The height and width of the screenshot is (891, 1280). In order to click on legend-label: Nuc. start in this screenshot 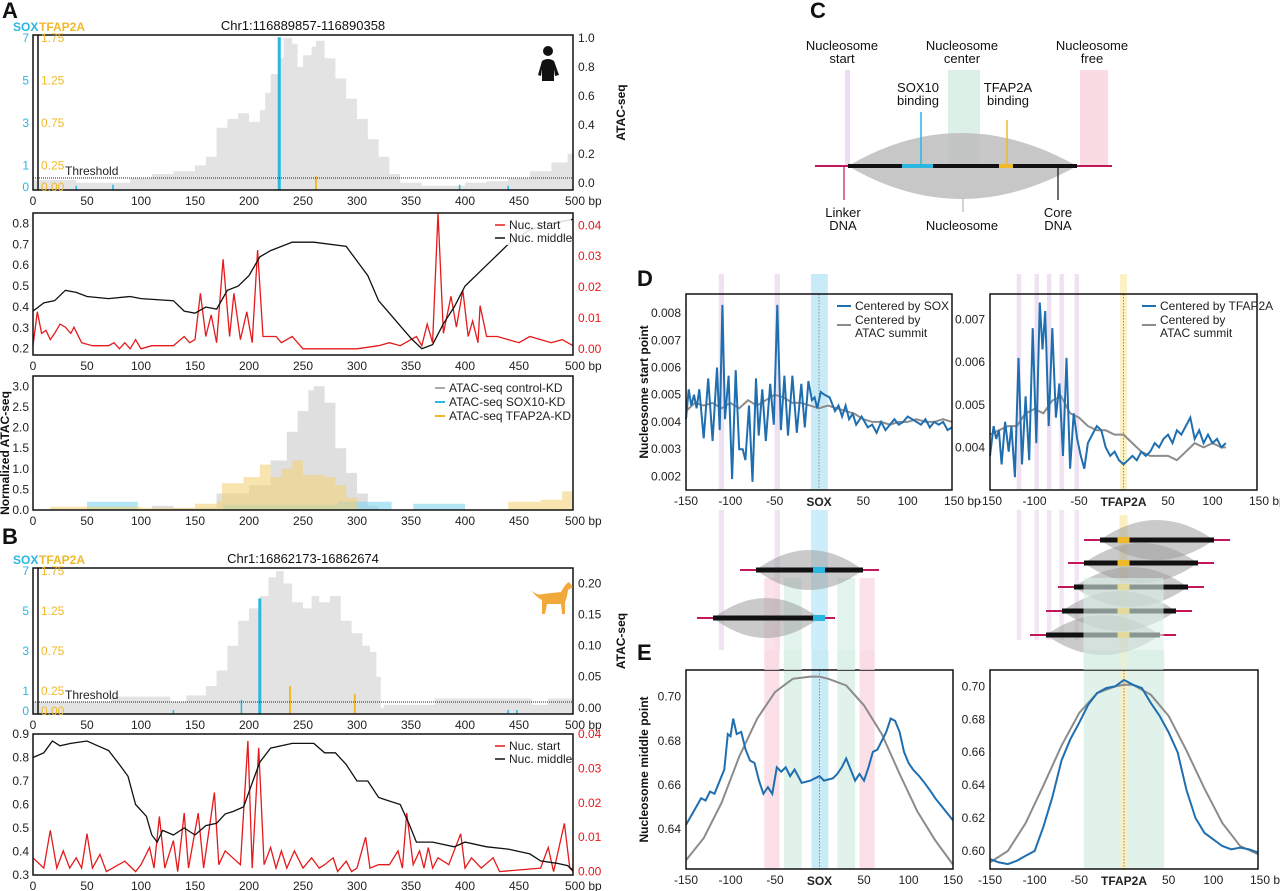, I will do `click(535, 225)`.